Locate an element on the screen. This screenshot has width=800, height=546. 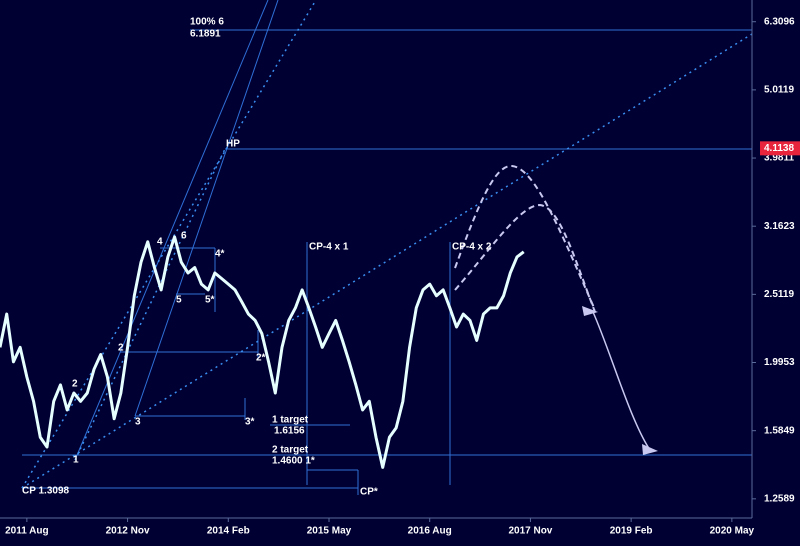
annotation: 1.4600 1* is located at coordinates (293, 461).